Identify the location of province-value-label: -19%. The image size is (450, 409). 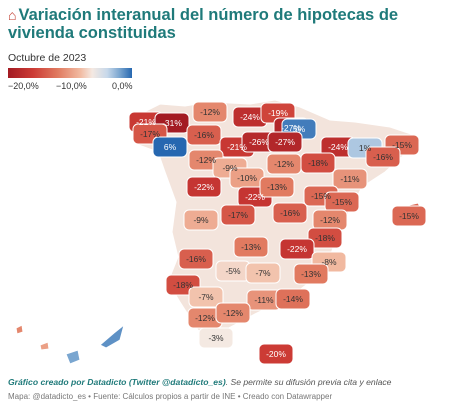
(278, 113).